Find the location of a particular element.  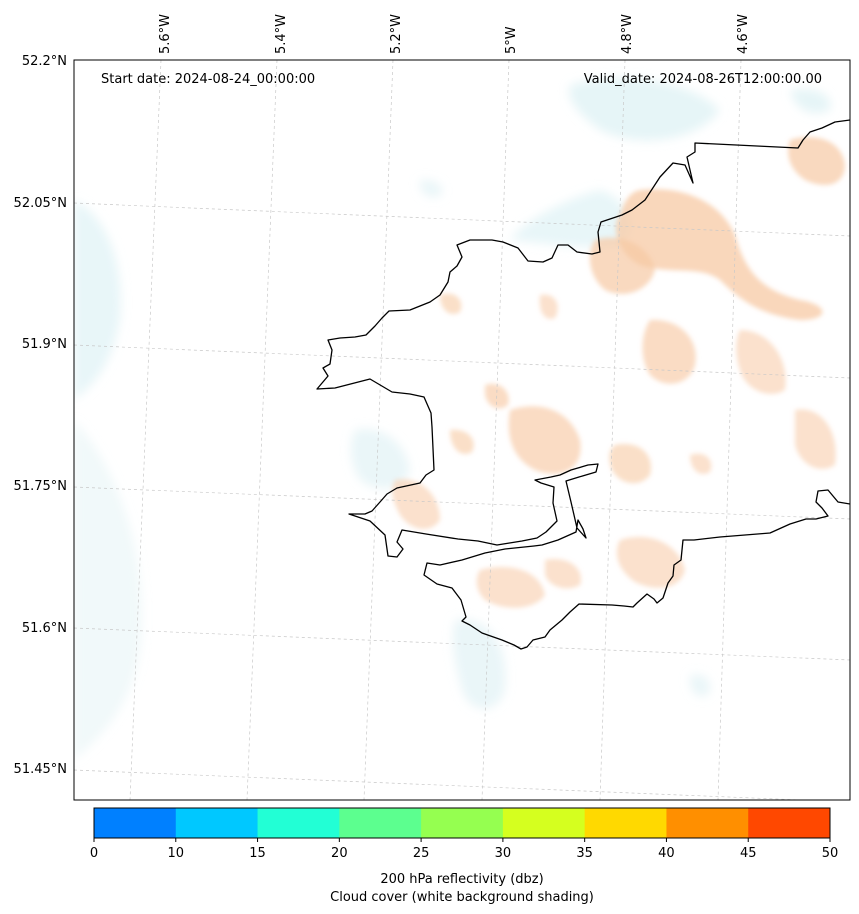

cloud-mid-left is located at coordinates (380, 459).